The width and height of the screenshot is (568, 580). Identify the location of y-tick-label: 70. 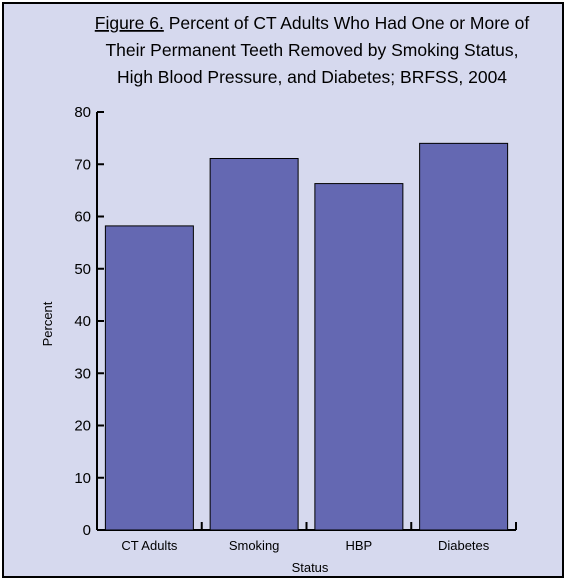
(82, 164).